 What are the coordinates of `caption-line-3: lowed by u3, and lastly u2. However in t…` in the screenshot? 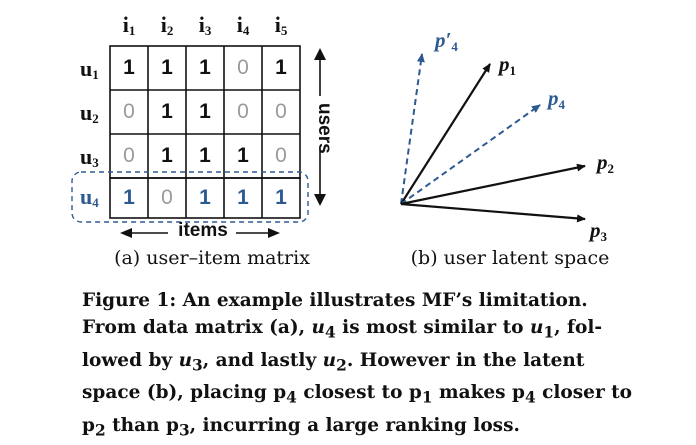 It's located at (362, 363).